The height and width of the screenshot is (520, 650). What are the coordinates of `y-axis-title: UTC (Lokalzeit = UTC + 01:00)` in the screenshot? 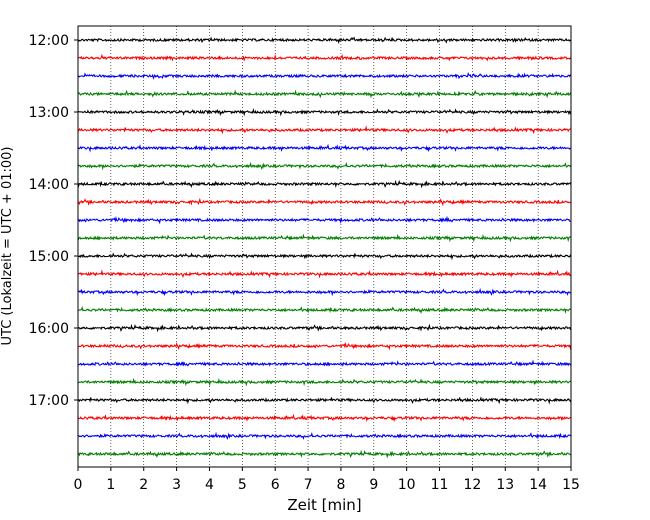 It's located at (7, 246).